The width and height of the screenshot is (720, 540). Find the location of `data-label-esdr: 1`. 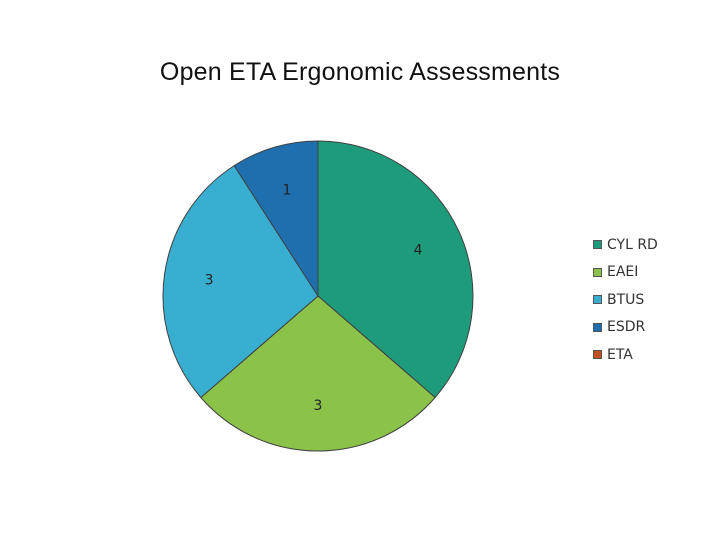

data-label-esdr: 1 is located at coordinates (287, 191).